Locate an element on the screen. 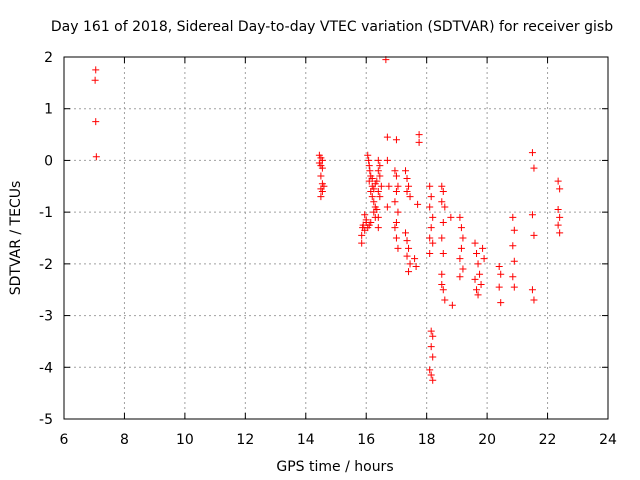 This screenshot has width=640, height=480. y-tick-label: 0 is located at coordinates (48, 161).